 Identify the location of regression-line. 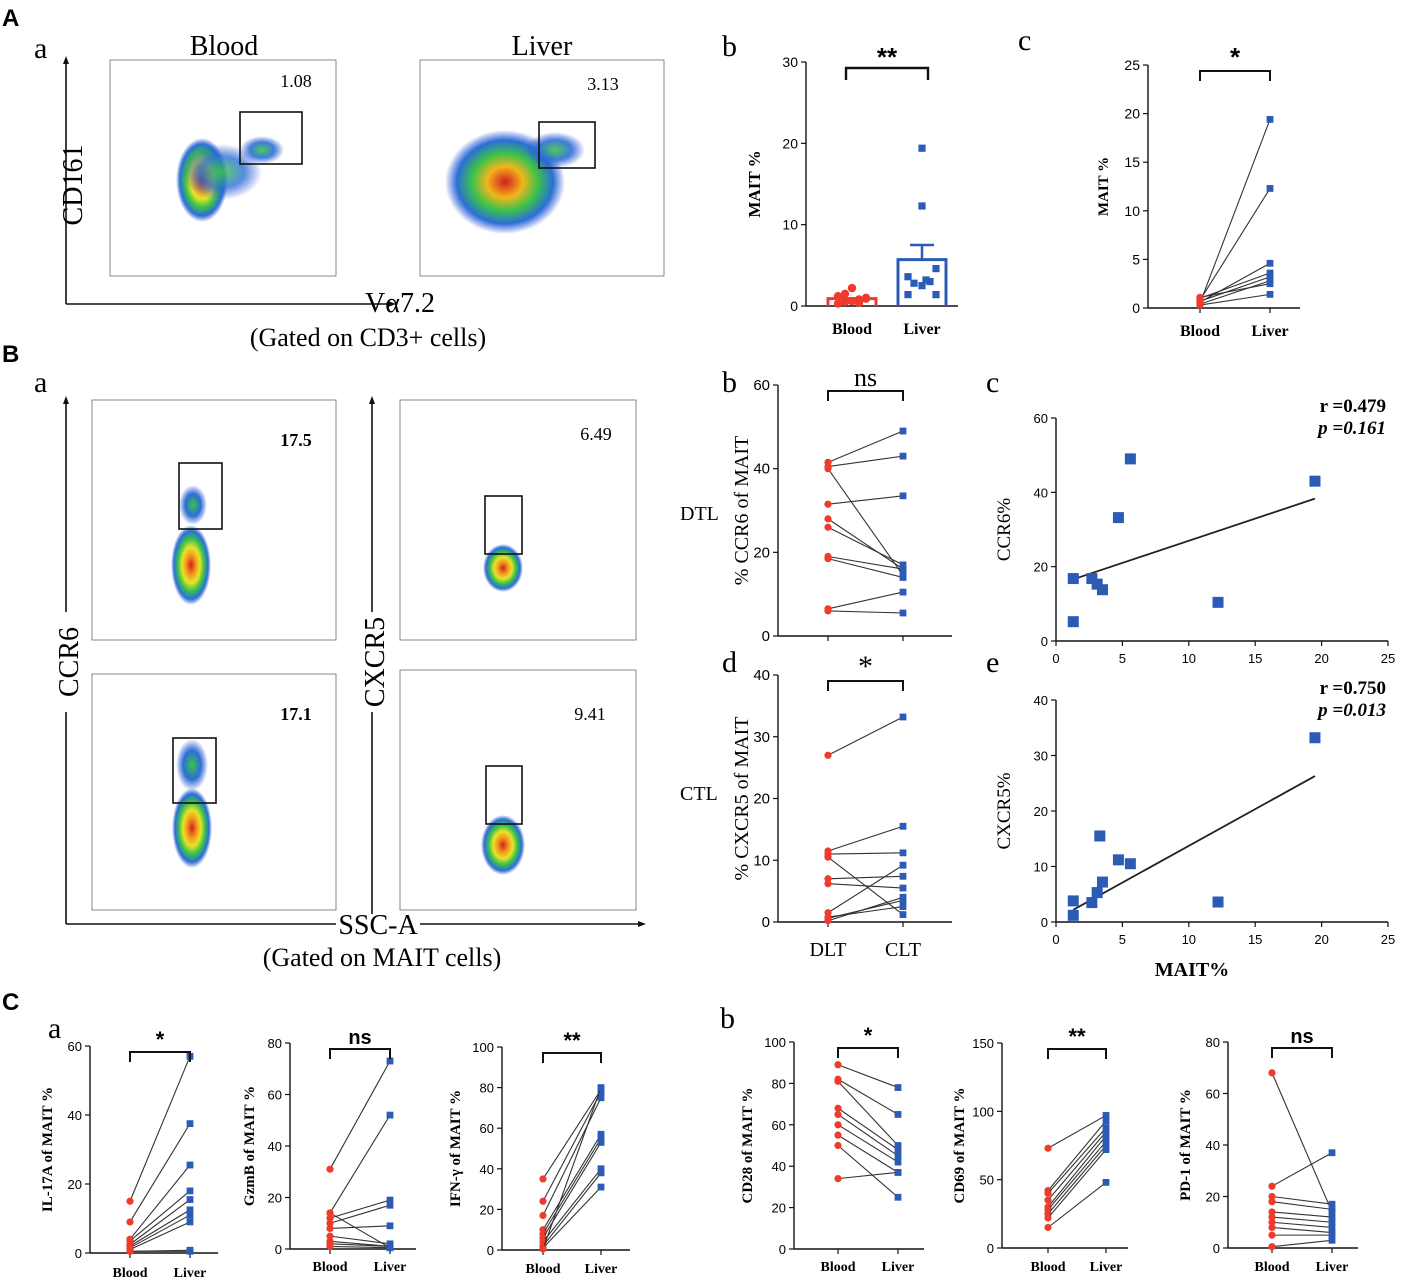
(1194, 843).